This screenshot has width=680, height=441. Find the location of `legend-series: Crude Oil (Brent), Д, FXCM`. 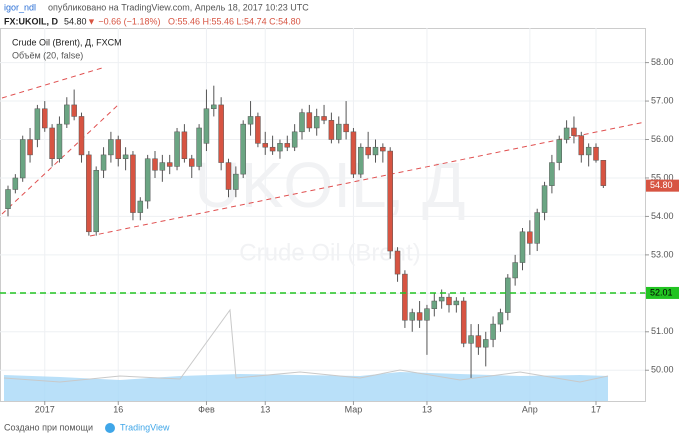

legend-series: Crude Oil (Brent), Д, FXCM is located at coordinates (67, 42).